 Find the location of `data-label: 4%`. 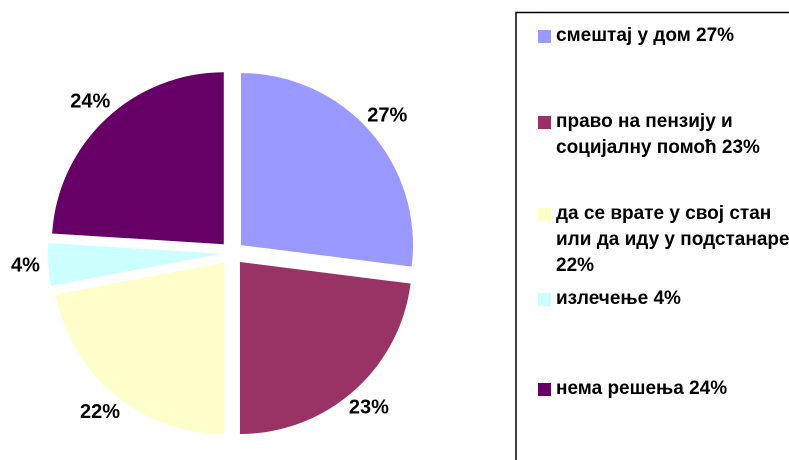

data-label: 4% is located at coordinates (25, 265).